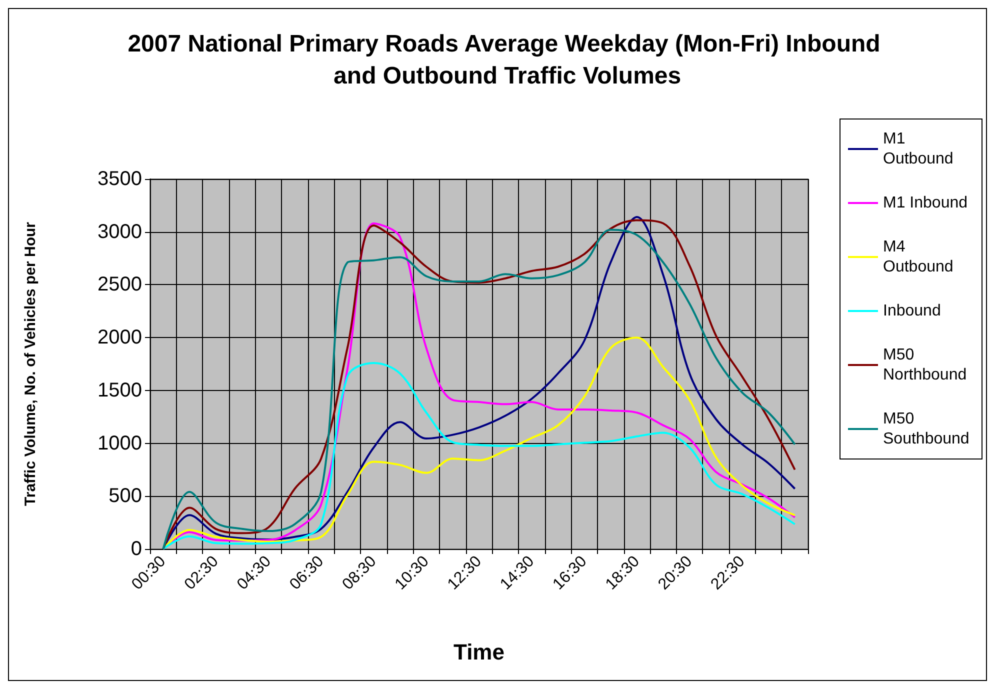  I want to click on legend-label: M1 Outbound, so click(918, 149).